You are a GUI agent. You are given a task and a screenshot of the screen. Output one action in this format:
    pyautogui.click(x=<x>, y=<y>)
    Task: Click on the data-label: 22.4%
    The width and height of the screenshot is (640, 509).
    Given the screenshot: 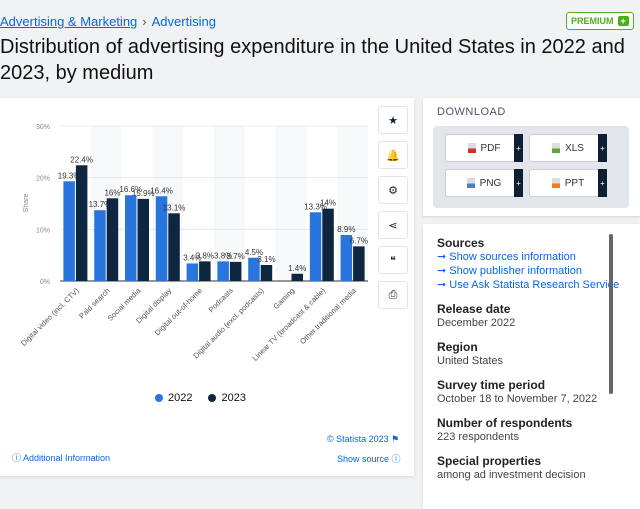 What is the action you would take?
    pyautogui.click(x=81, y=159)
    